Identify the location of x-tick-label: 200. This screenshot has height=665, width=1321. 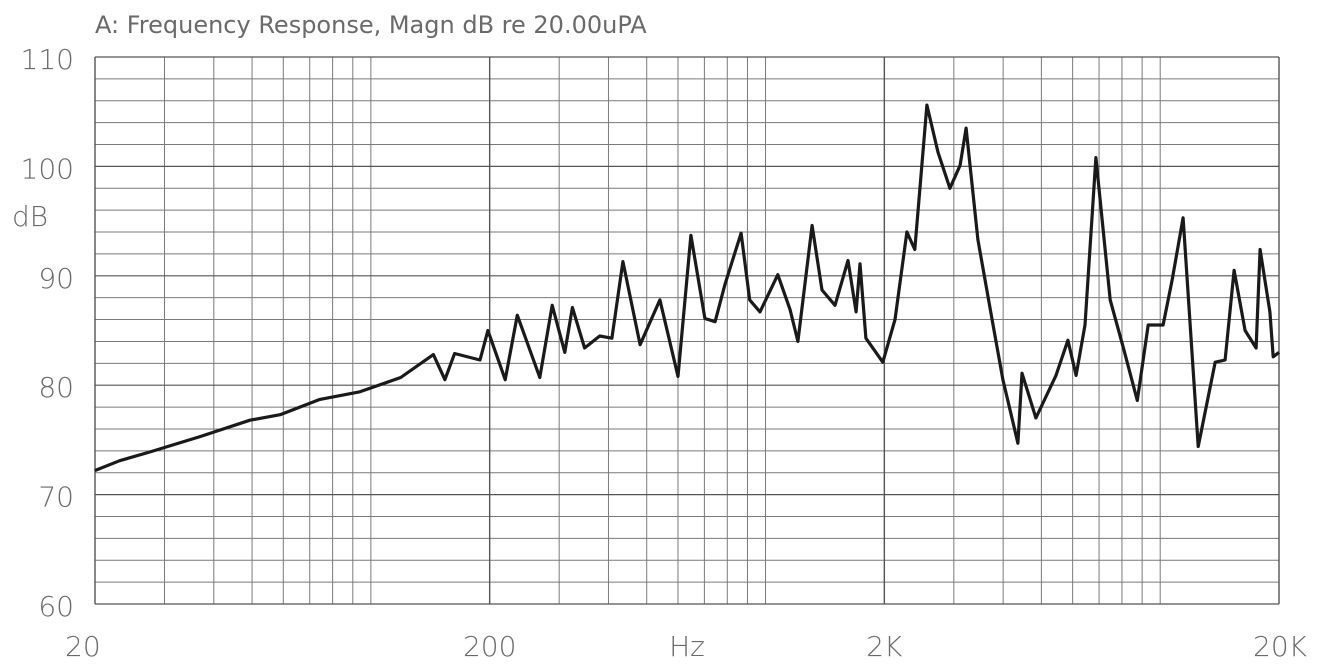
(489, 646).